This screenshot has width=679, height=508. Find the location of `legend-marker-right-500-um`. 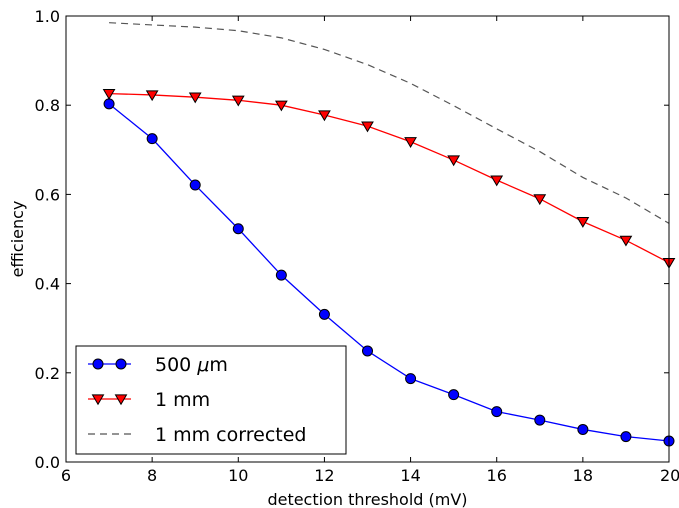

legend-marker-right-500-um is located at coordinates (121, 364).